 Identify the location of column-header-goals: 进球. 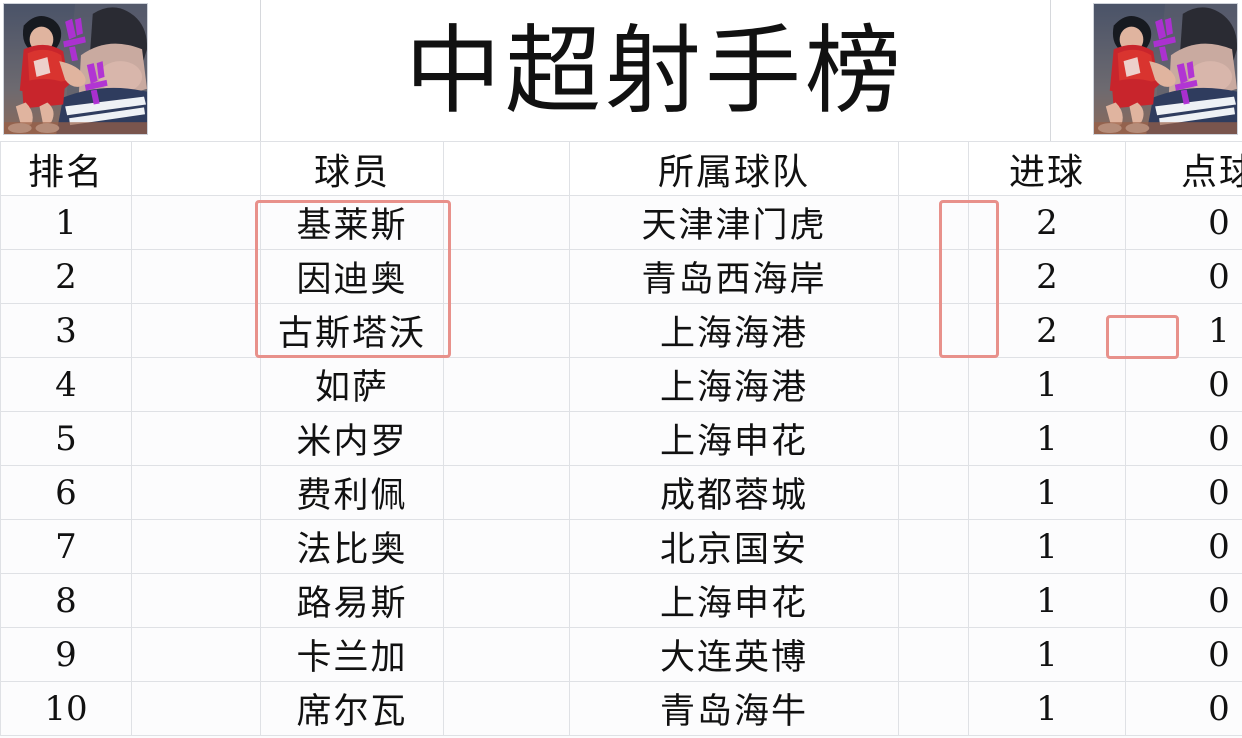
(1047, 168).